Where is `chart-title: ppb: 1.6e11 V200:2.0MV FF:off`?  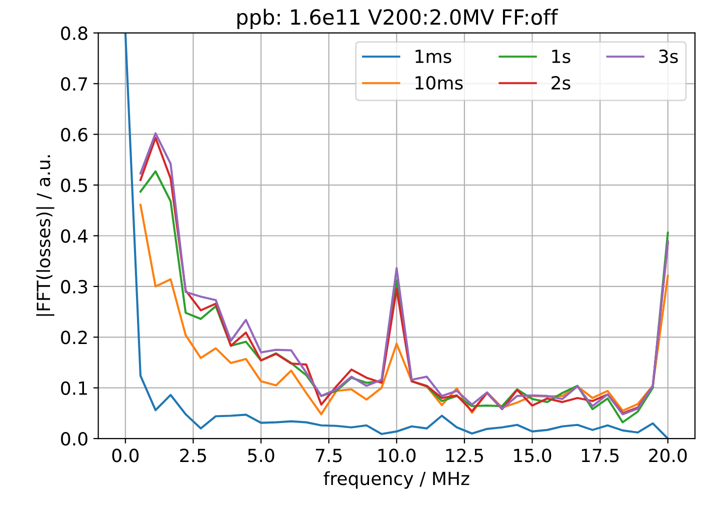
chart-title: ppb: 1.6e11 V200:2.0MV FF:off is located at coordinates (397, 18).